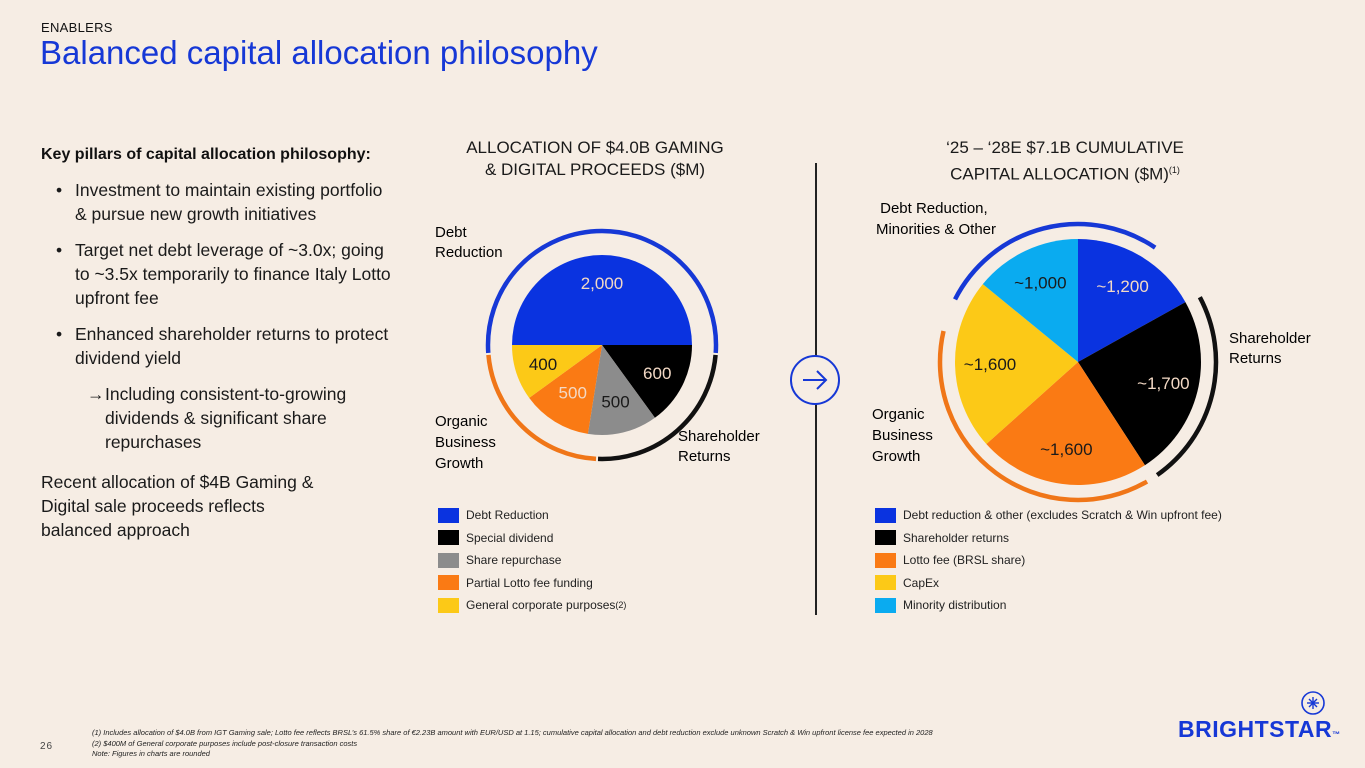 The width and height of the screenshot is (1365, 768). Describe the element at coordinates (532, 605) in the screenshot. I see `legend-item: General corporate purposes (2)` at that location.